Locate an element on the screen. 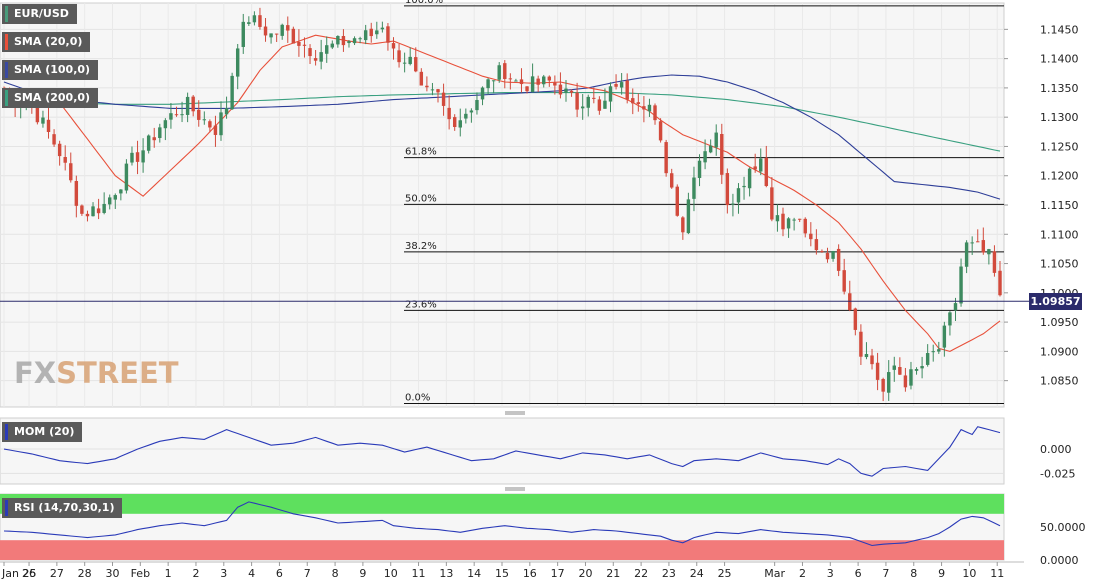 The image size is (1102, 584). x-tick-label-25: 24 is located at coordinates (697, 573).